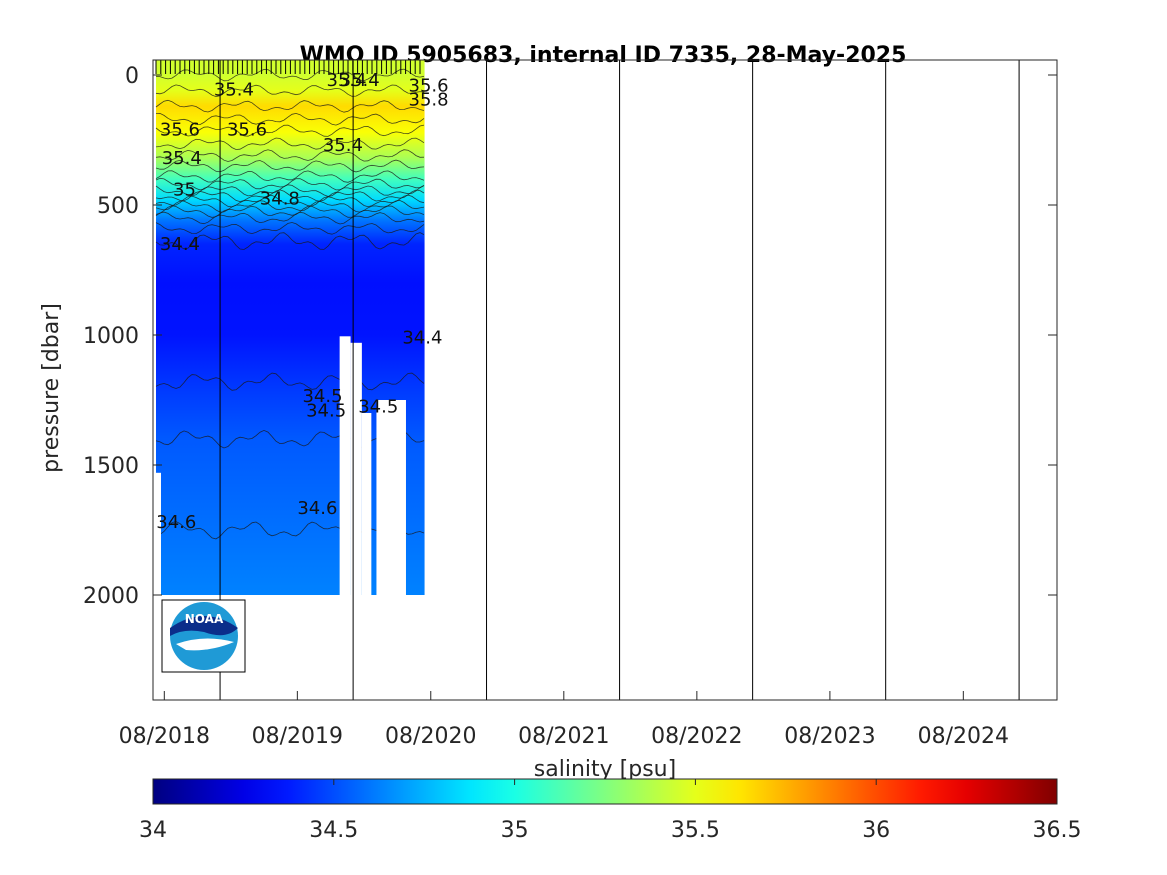 The image size is (1167, 875). I want to click on noaa-logo-text: NOAA, so click(204, 619).